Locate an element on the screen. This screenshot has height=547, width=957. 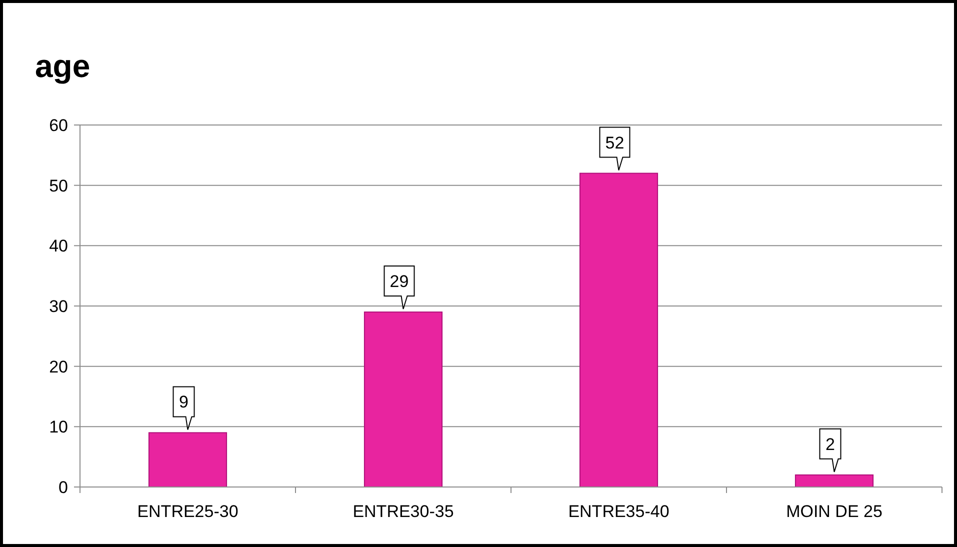
data-label: 52 is located at coordinates (614, 142).